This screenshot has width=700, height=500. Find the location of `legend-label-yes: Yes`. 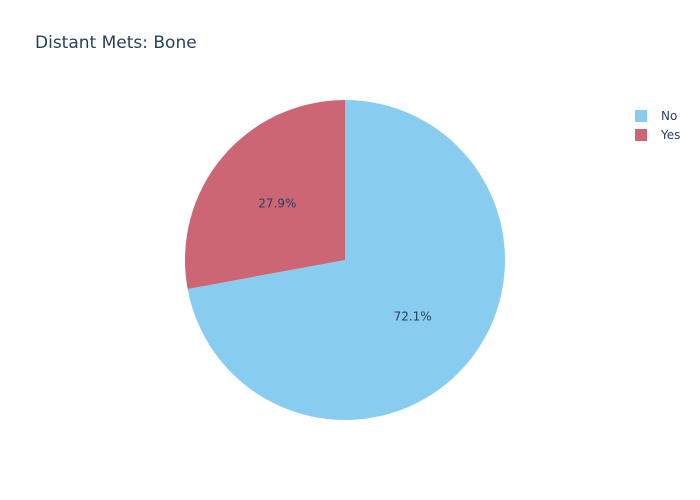

legend-label-yes: Yes is located at coordinates (671, 134).